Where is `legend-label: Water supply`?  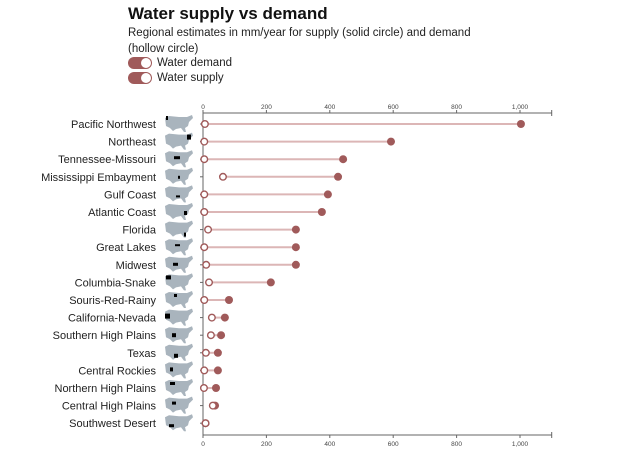
legend-label: Water supply is located at coordinates (190, 78).